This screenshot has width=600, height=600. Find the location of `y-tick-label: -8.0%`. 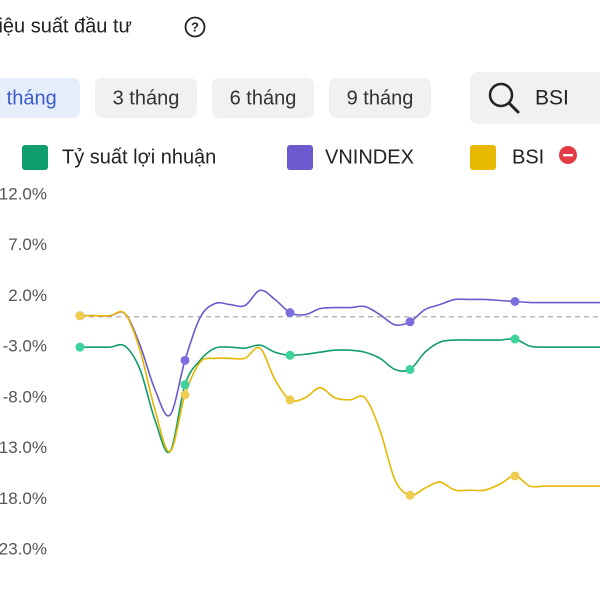

y-tick-label: -8.0% is located at coordinates (25, 396).